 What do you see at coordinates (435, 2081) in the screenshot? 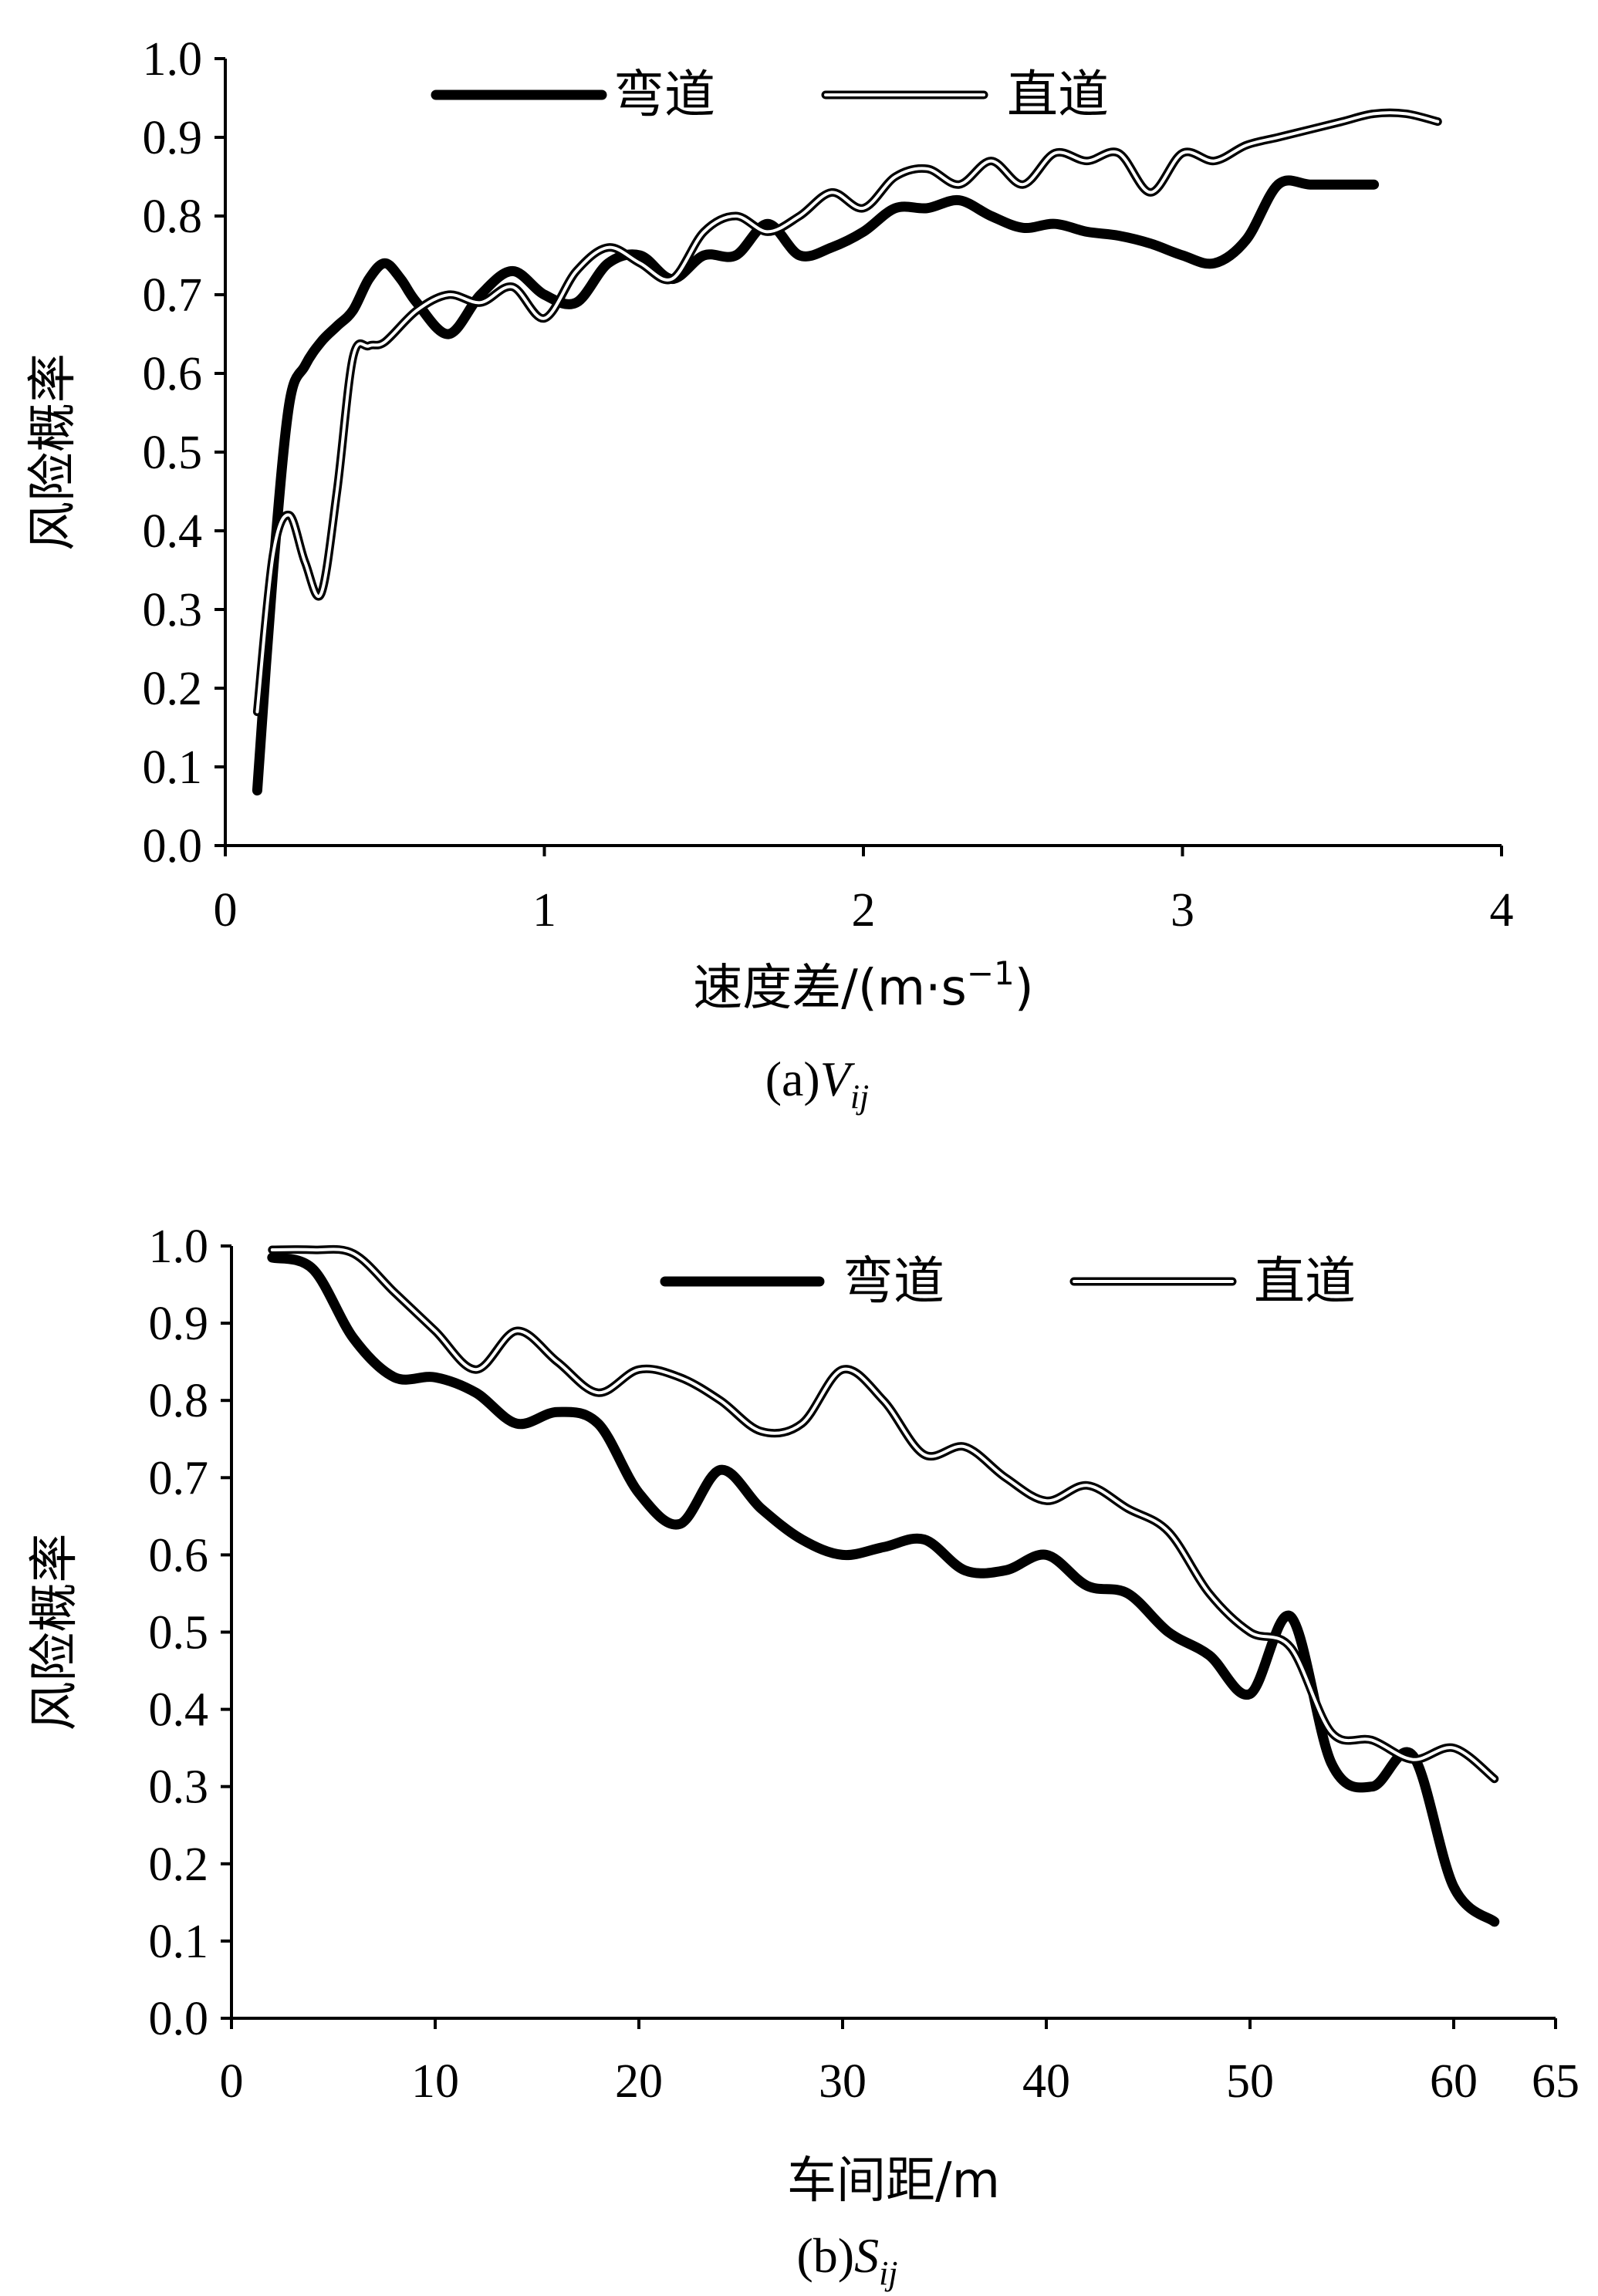
I see `x-tick-label: 10` at bounding box center [435, 2081].